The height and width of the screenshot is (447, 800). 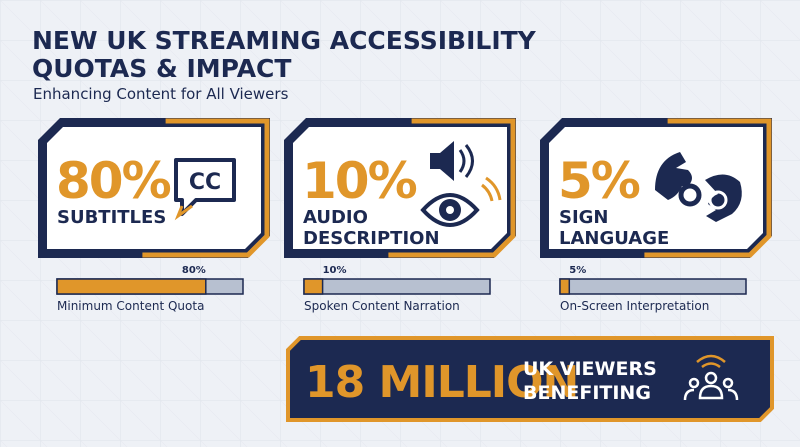 What do you see at coordinates (284, 40) in the screenshot?
I see `title-line: NEW UK STREAMING ACCESSIBILITY` at bounding box center [284, 40].